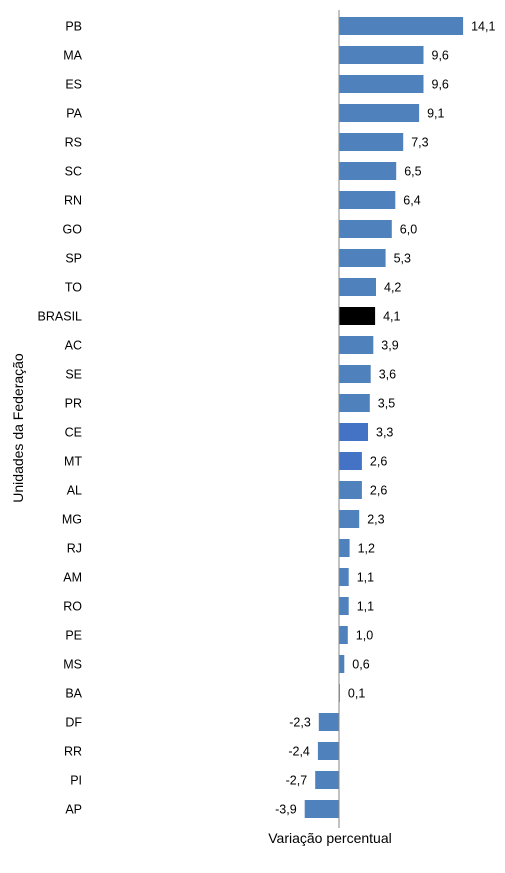 This screenshot has width=505, height=873. I want to click on category-label: AP, so click(73, 810).